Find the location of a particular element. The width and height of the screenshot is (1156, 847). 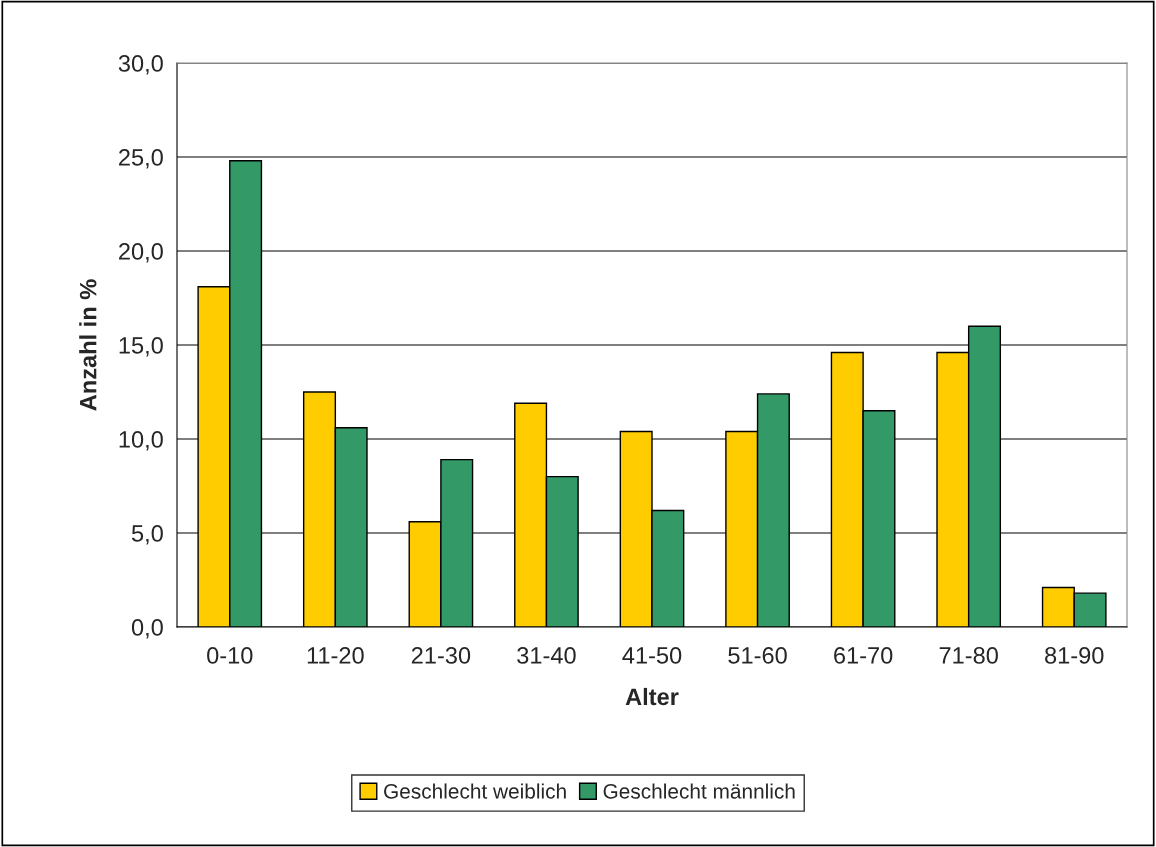

x-tick-label: 0-10 is located at coordinates (230, 655).